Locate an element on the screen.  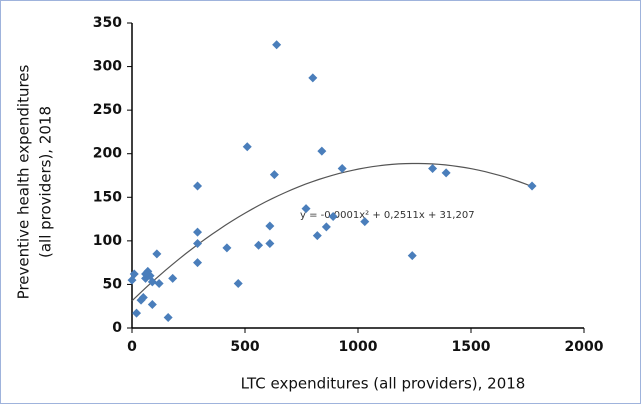
y-tick-label: 50 is located at coordinates (113, 284).